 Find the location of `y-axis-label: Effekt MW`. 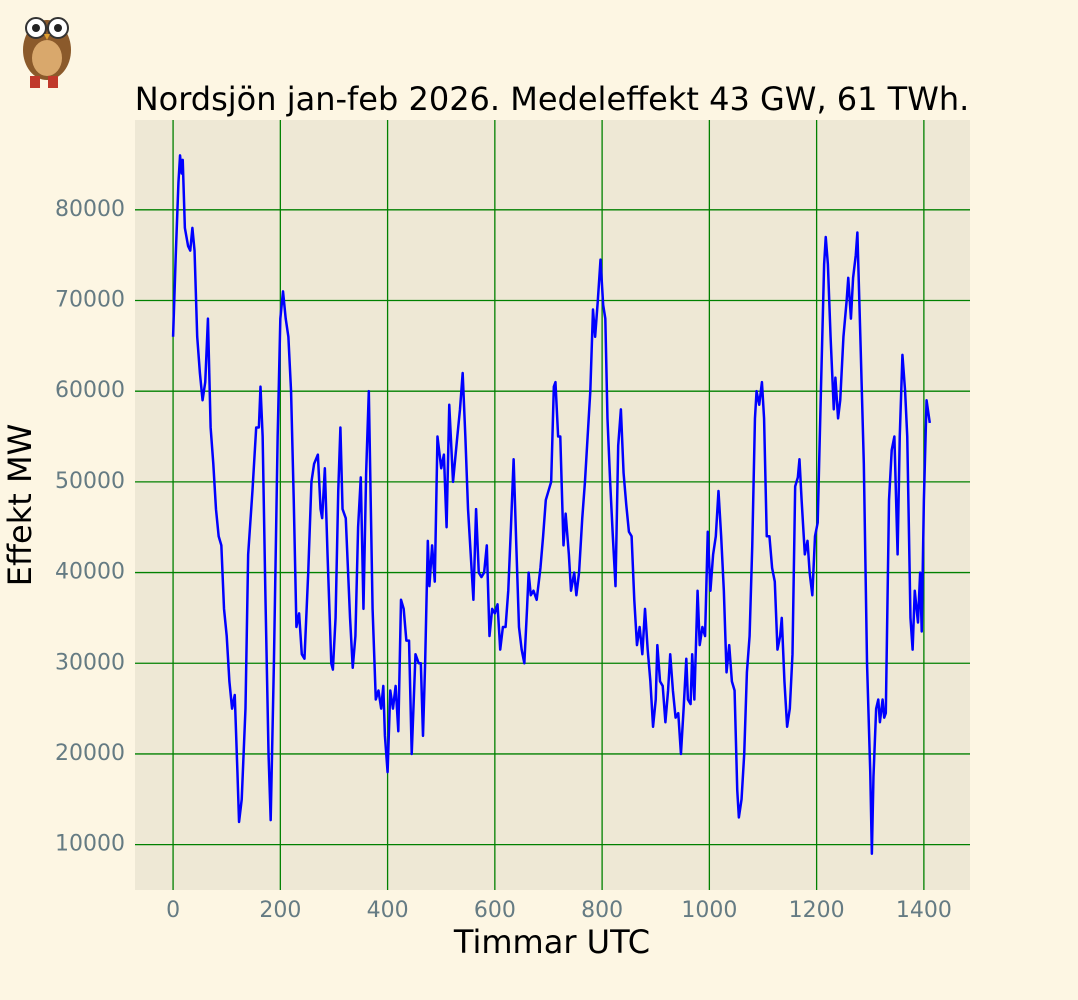

y-axis-label: Effekt MW is located at coordinates (20, 505).